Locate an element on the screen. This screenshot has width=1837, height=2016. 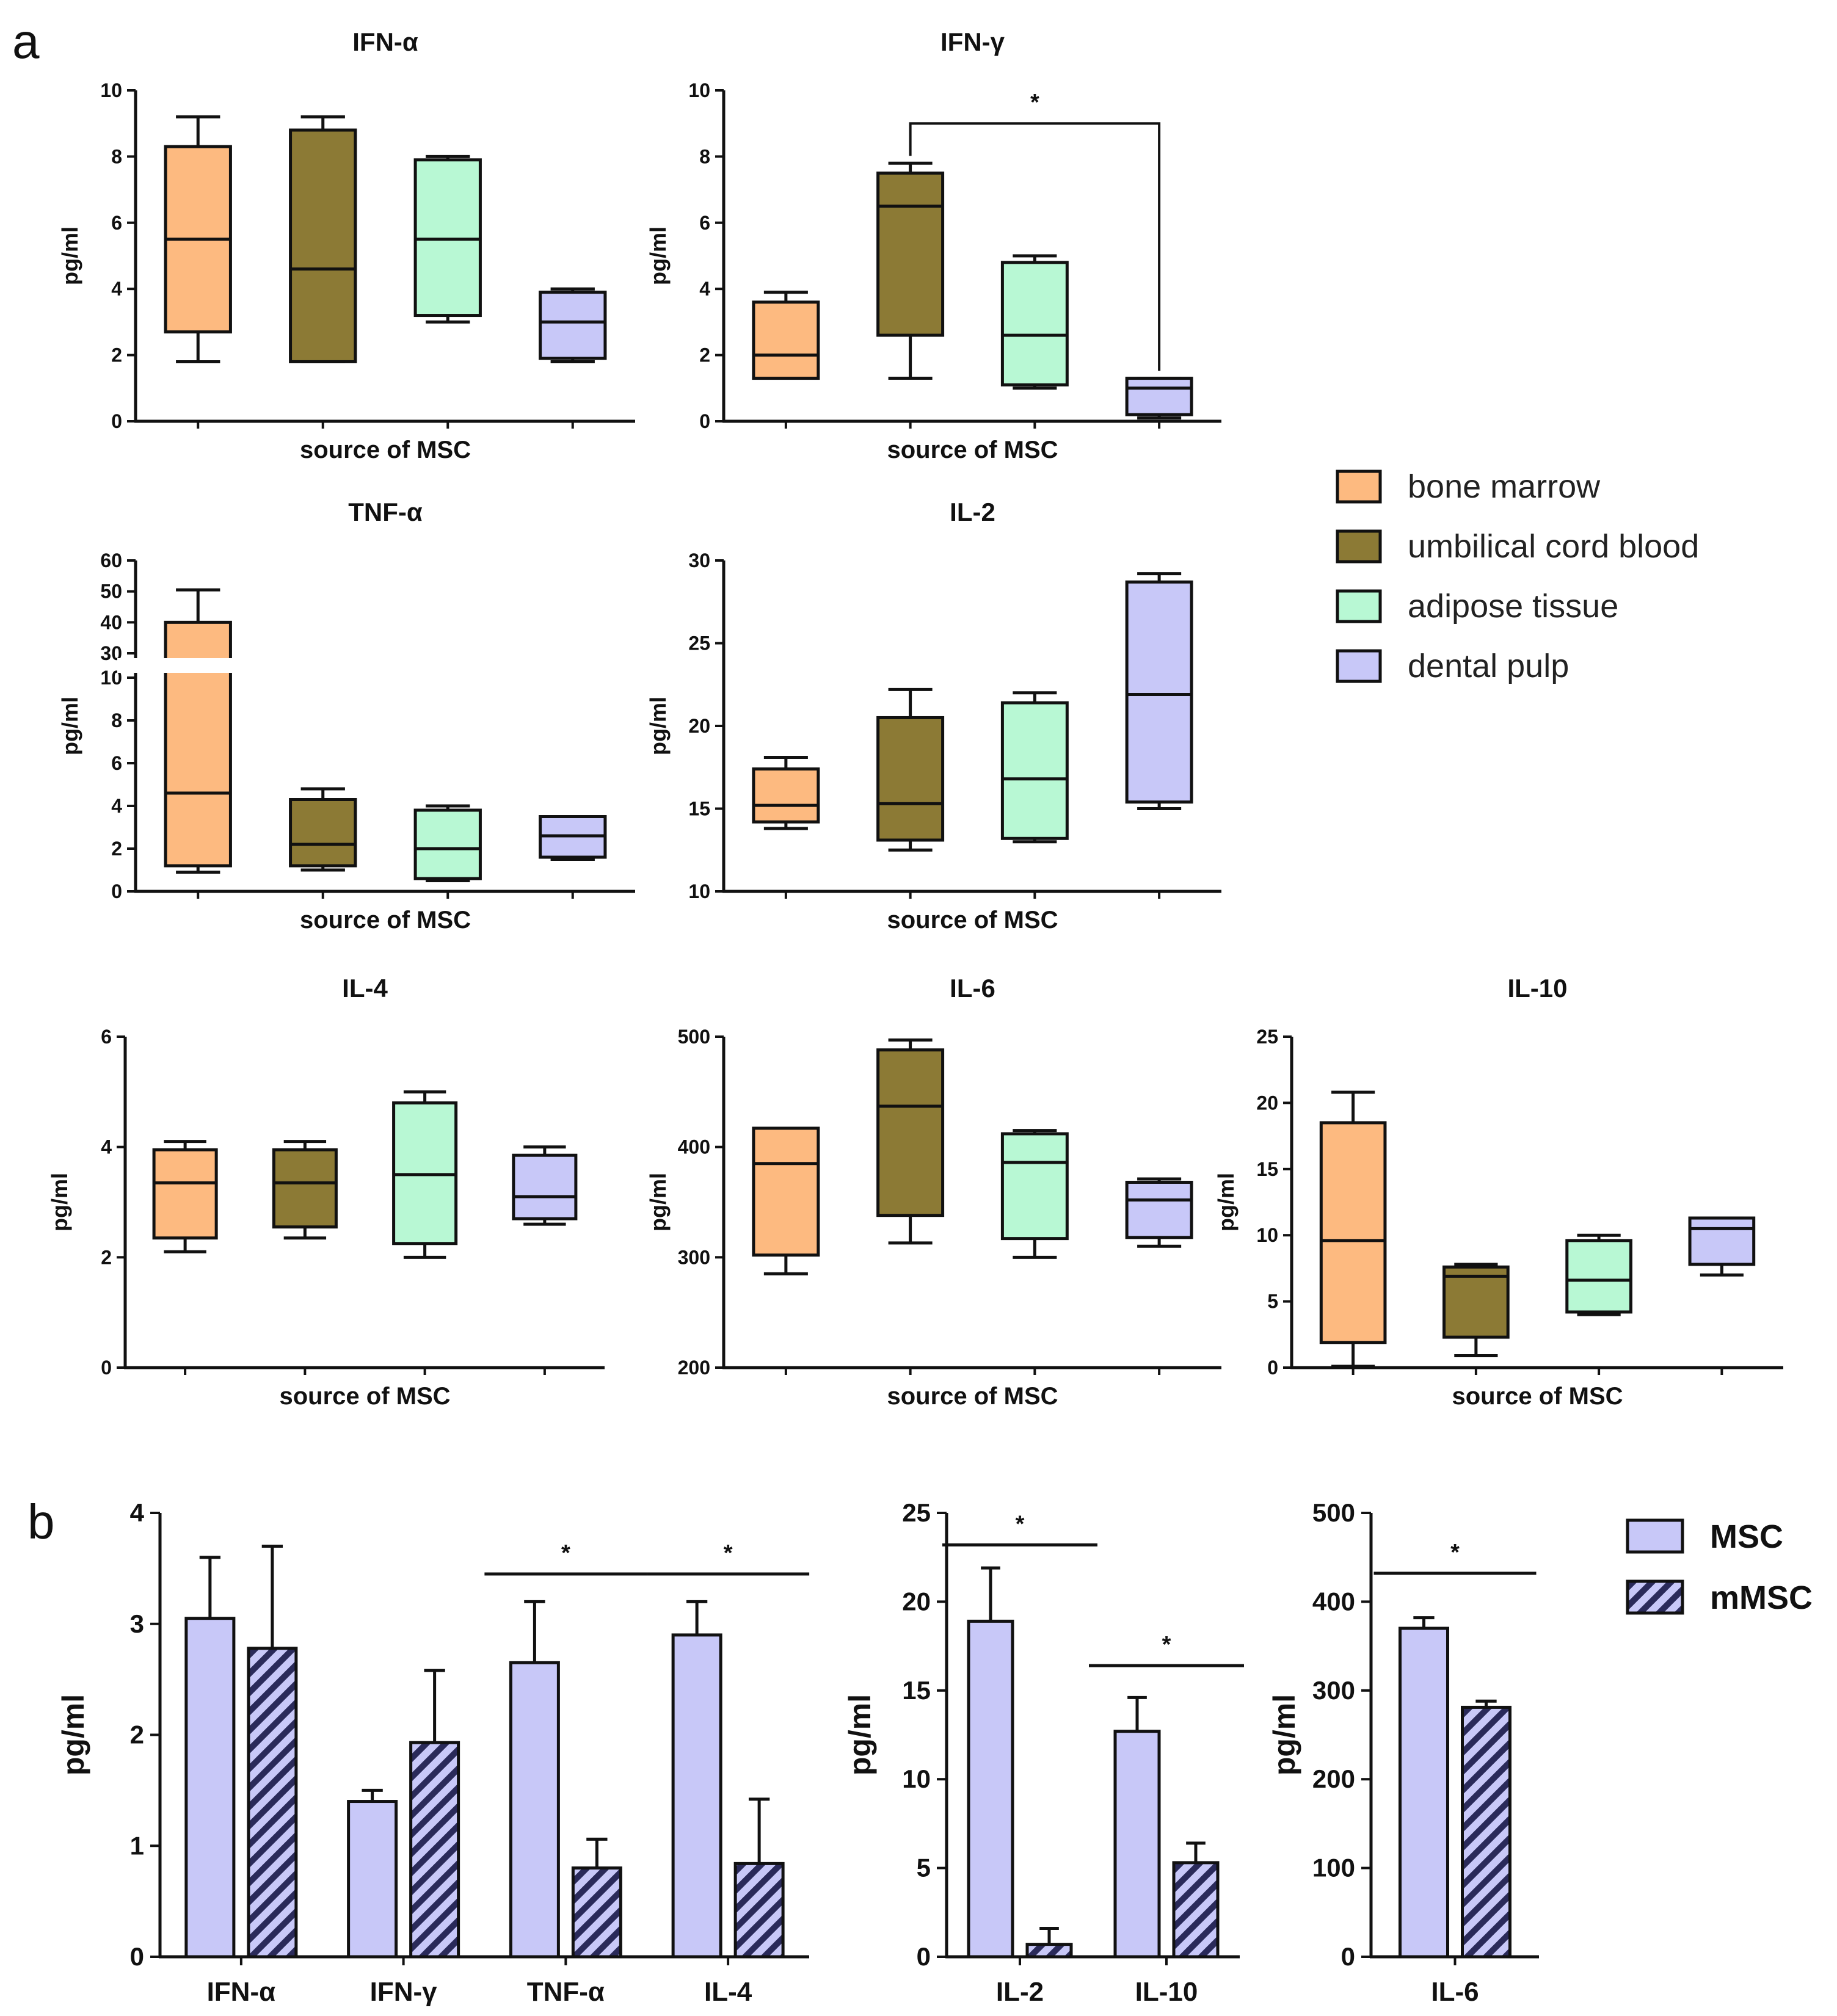
y-tick-label: 5 is located at coordinates (924, 1868).